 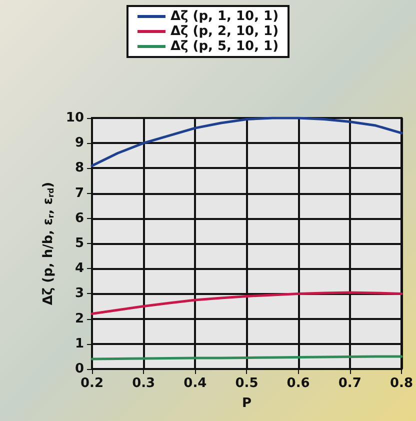 What do you see at coordinates (298, 383) in the screenshot?
I see `x-tick-label: 0.6` at bounding box center [298, 383].